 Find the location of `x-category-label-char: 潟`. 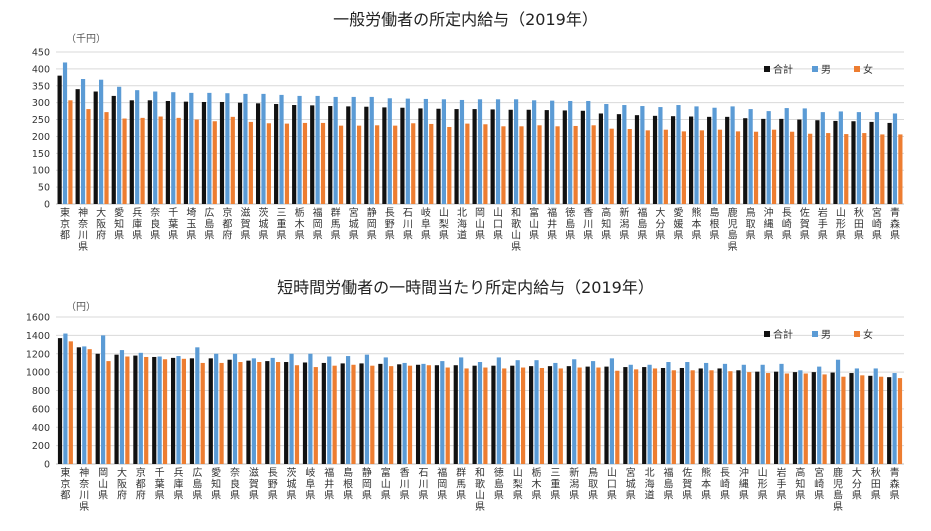

x-category-label-char: 潟 is located at coordinates (574, 483).